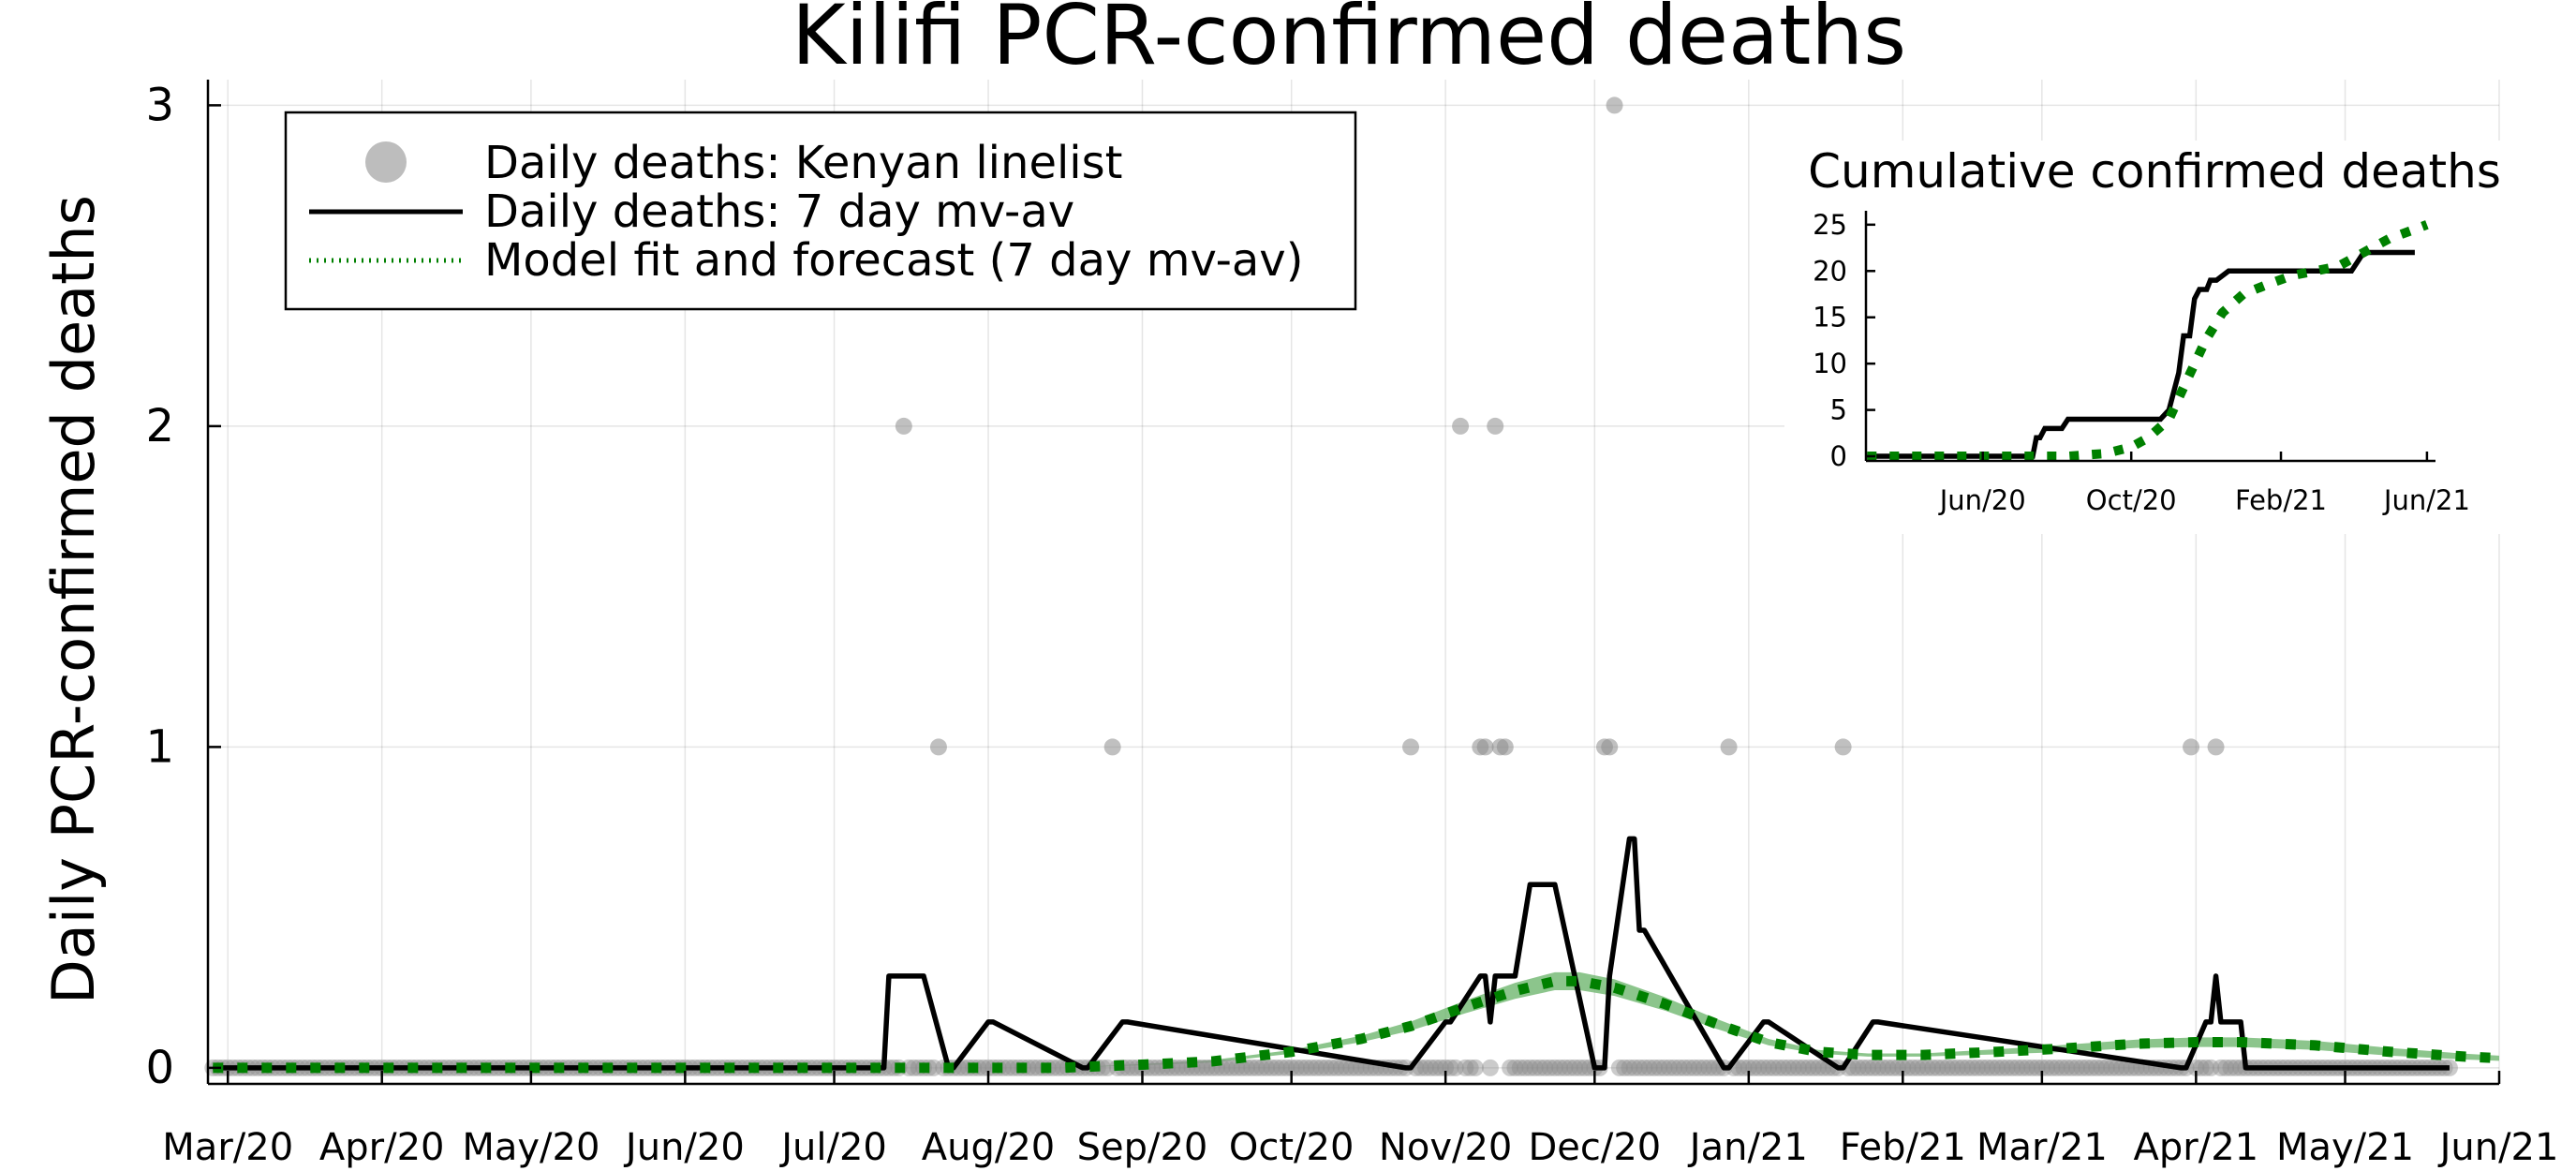 The width and height of the screenshot is (2576, 1171). Describe the element at coordinates (1445, 1147) in the screenshot. I see `x-tick-label: Nov/20` at that location.